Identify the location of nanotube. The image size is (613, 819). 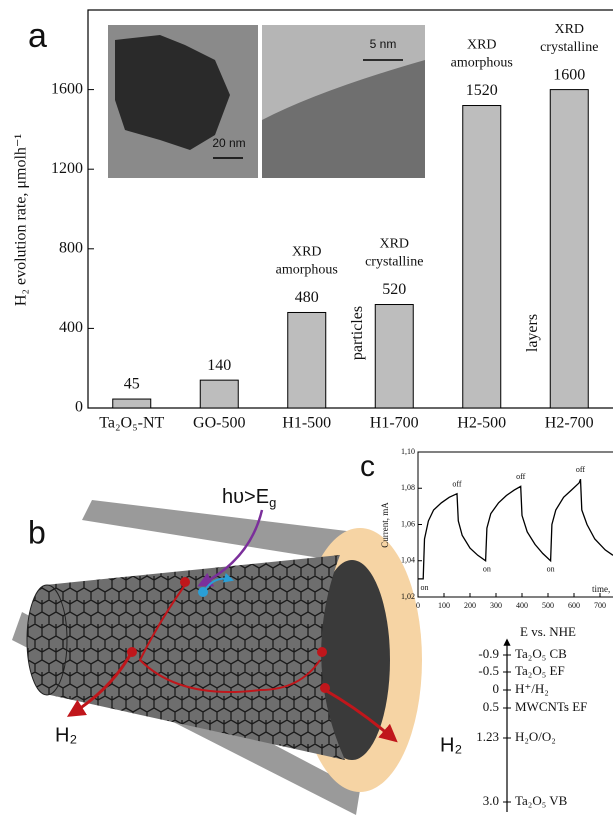
(195, 657).